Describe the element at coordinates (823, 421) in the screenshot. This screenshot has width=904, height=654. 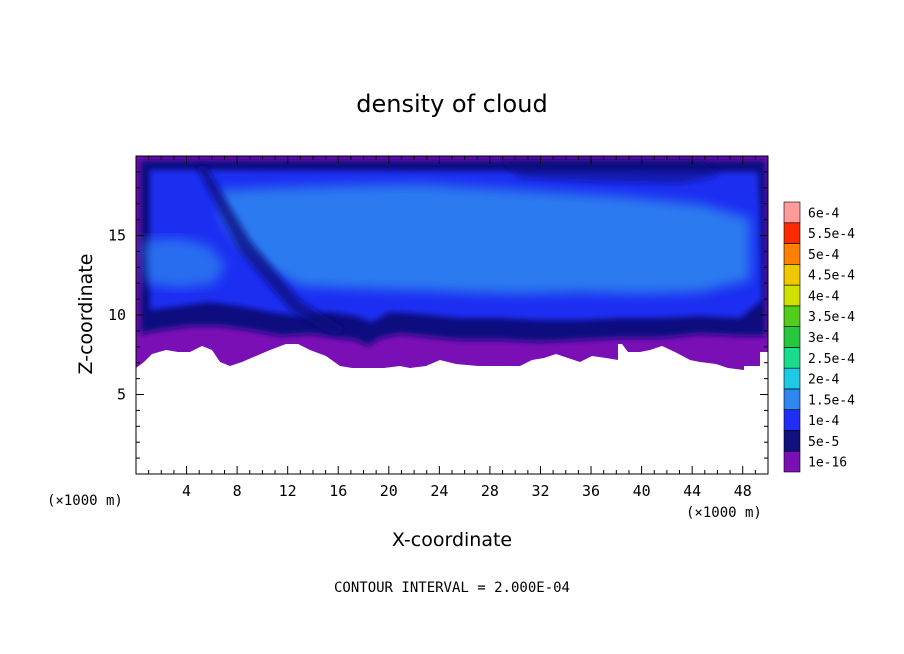
I see `colorbar-label: 1e-4` at that location.